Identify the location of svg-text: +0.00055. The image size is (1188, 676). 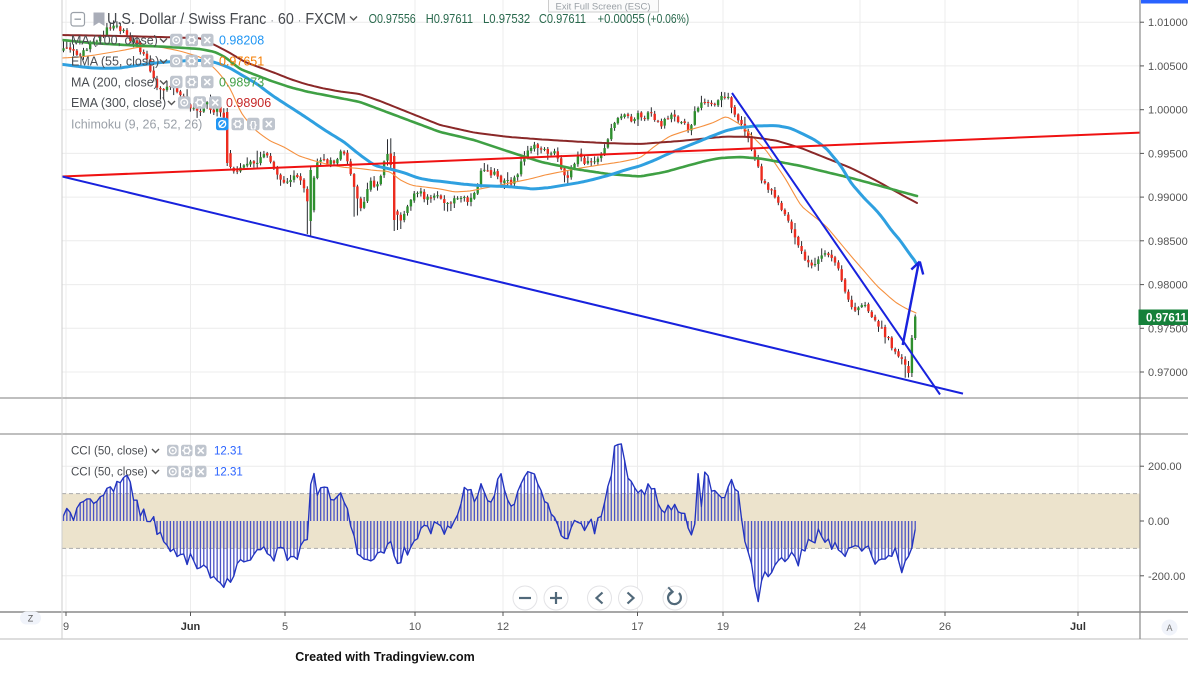
(621, 19).